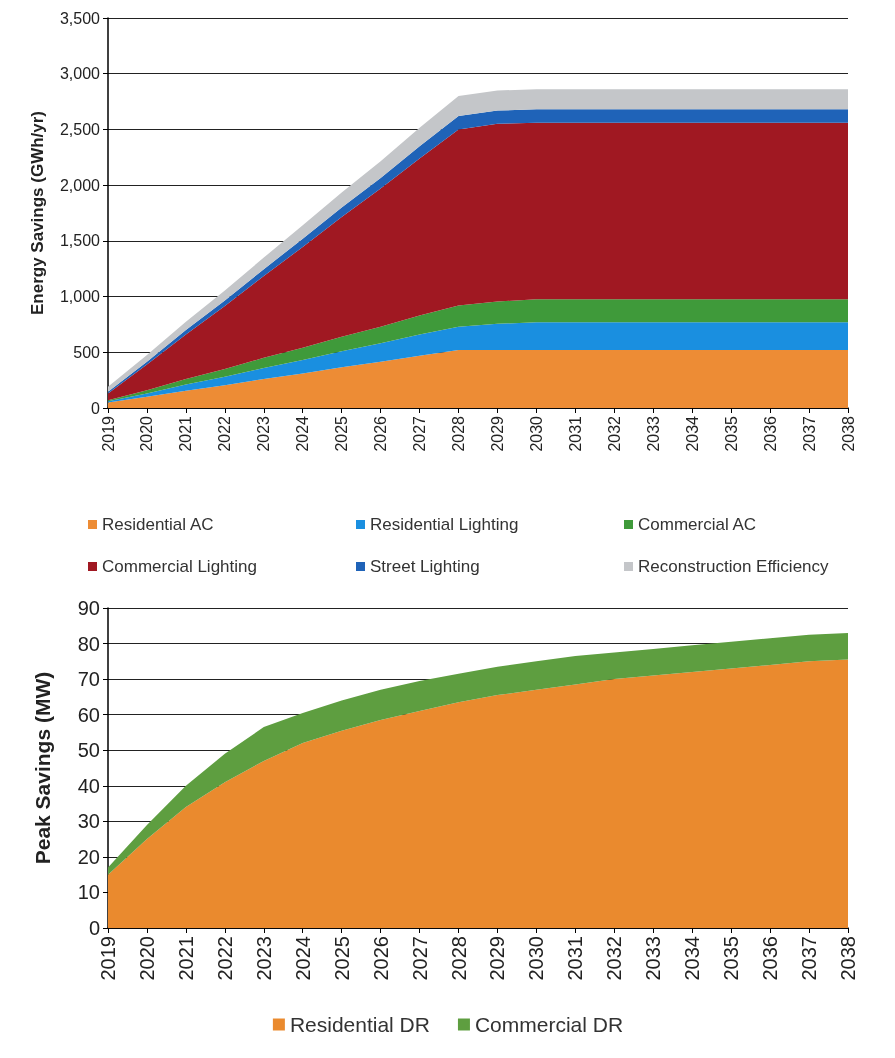 The width and height of the screenshot is (895, 1058). Describe the element at coordinates (42, 768) in the screenshot. I see `y-axis-title: Peak Savings (MW)` at that location.